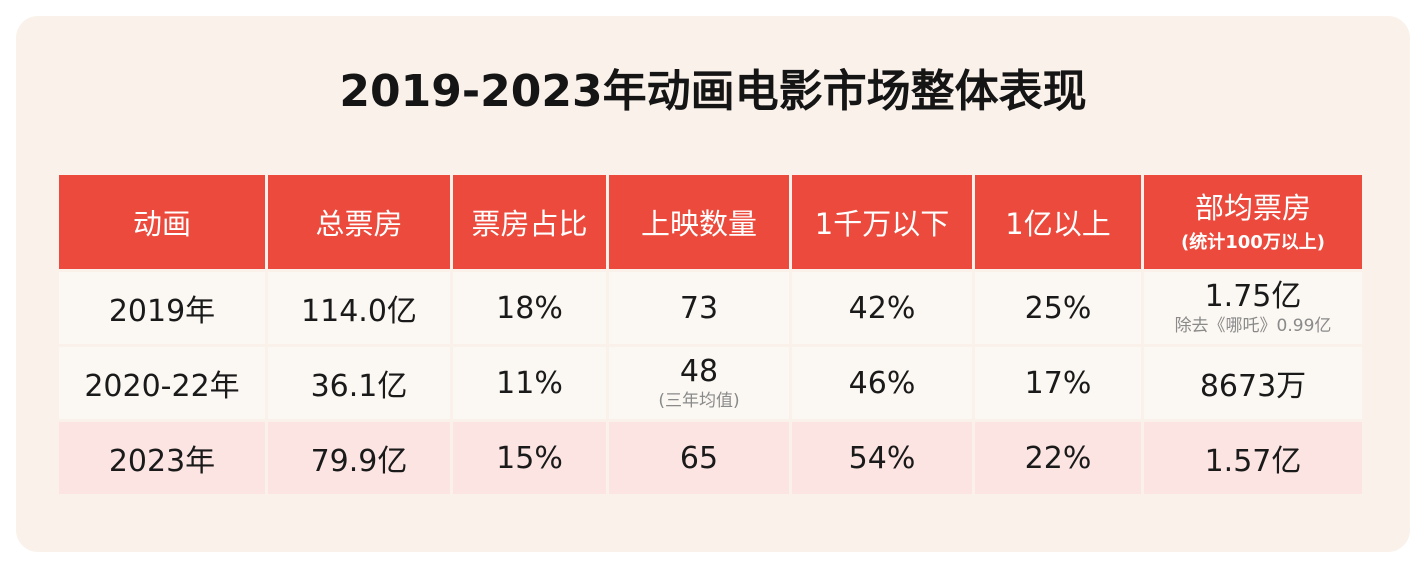  I want to click on cell-releases: 65, so click(699, 458).